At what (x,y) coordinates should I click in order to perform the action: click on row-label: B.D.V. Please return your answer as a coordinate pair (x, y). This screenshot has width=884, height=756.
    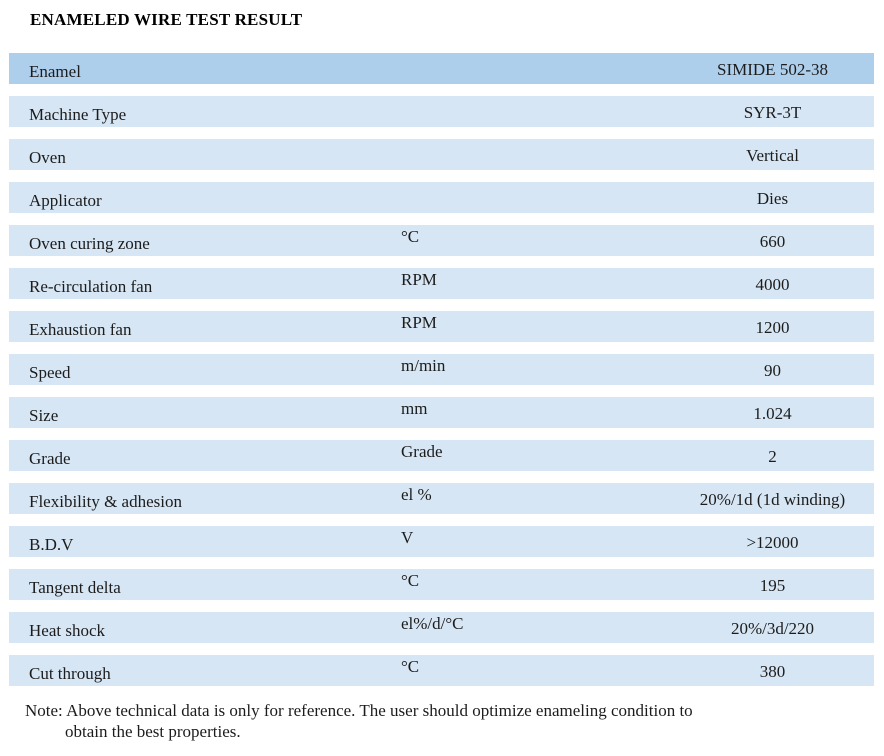
    Looking at the image, I should click on (51, 544).